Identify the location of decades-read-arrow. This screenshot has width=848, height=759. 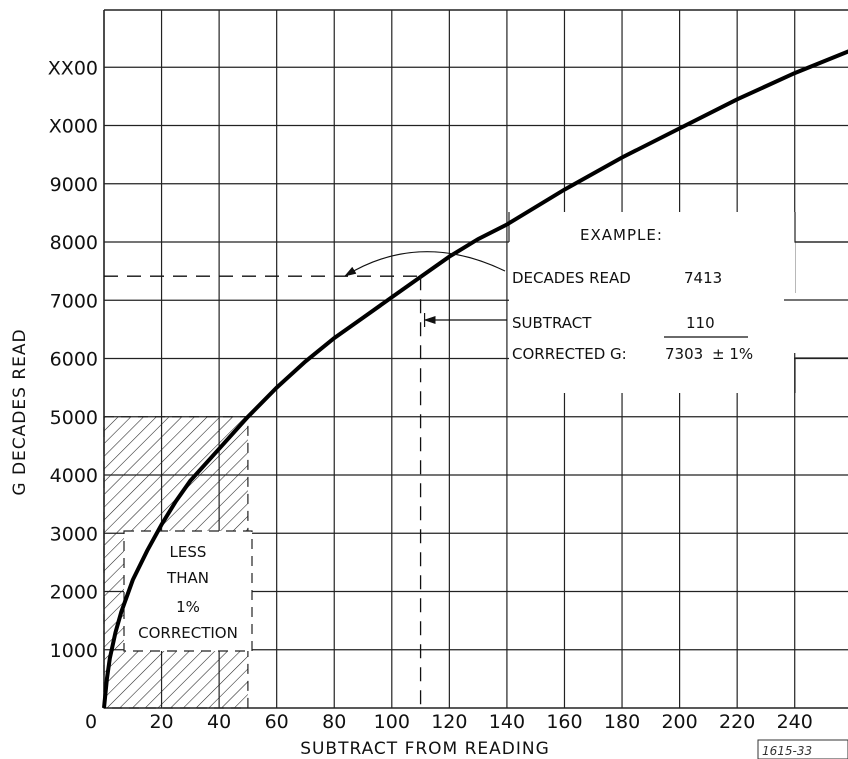
(425, 264).